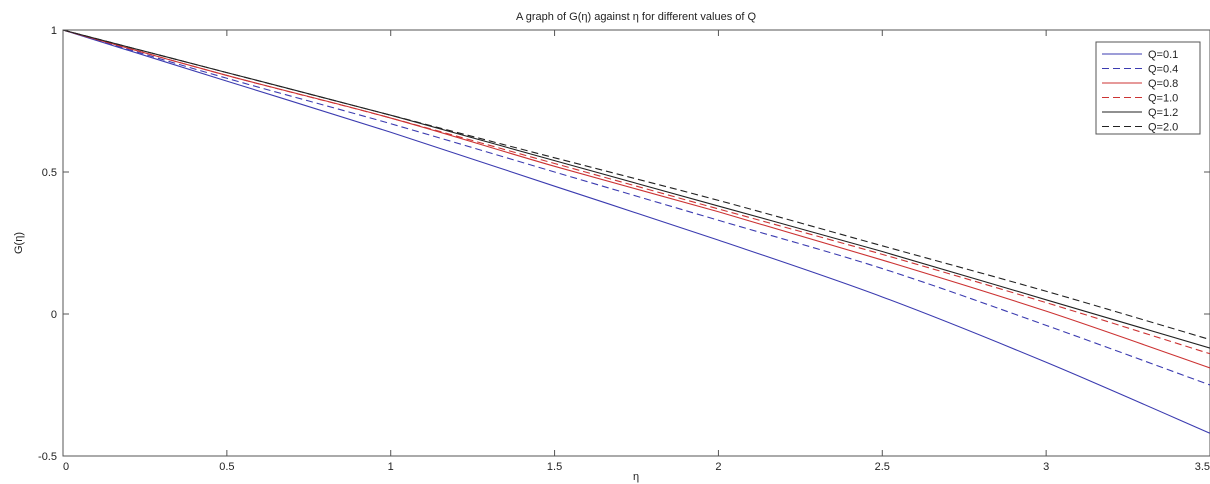  I want to click on legend: Q=0.1 Q=0.4 Q=0.8 Q=1.0 Q=1.2 Q=2.0, so click(1148, 88).